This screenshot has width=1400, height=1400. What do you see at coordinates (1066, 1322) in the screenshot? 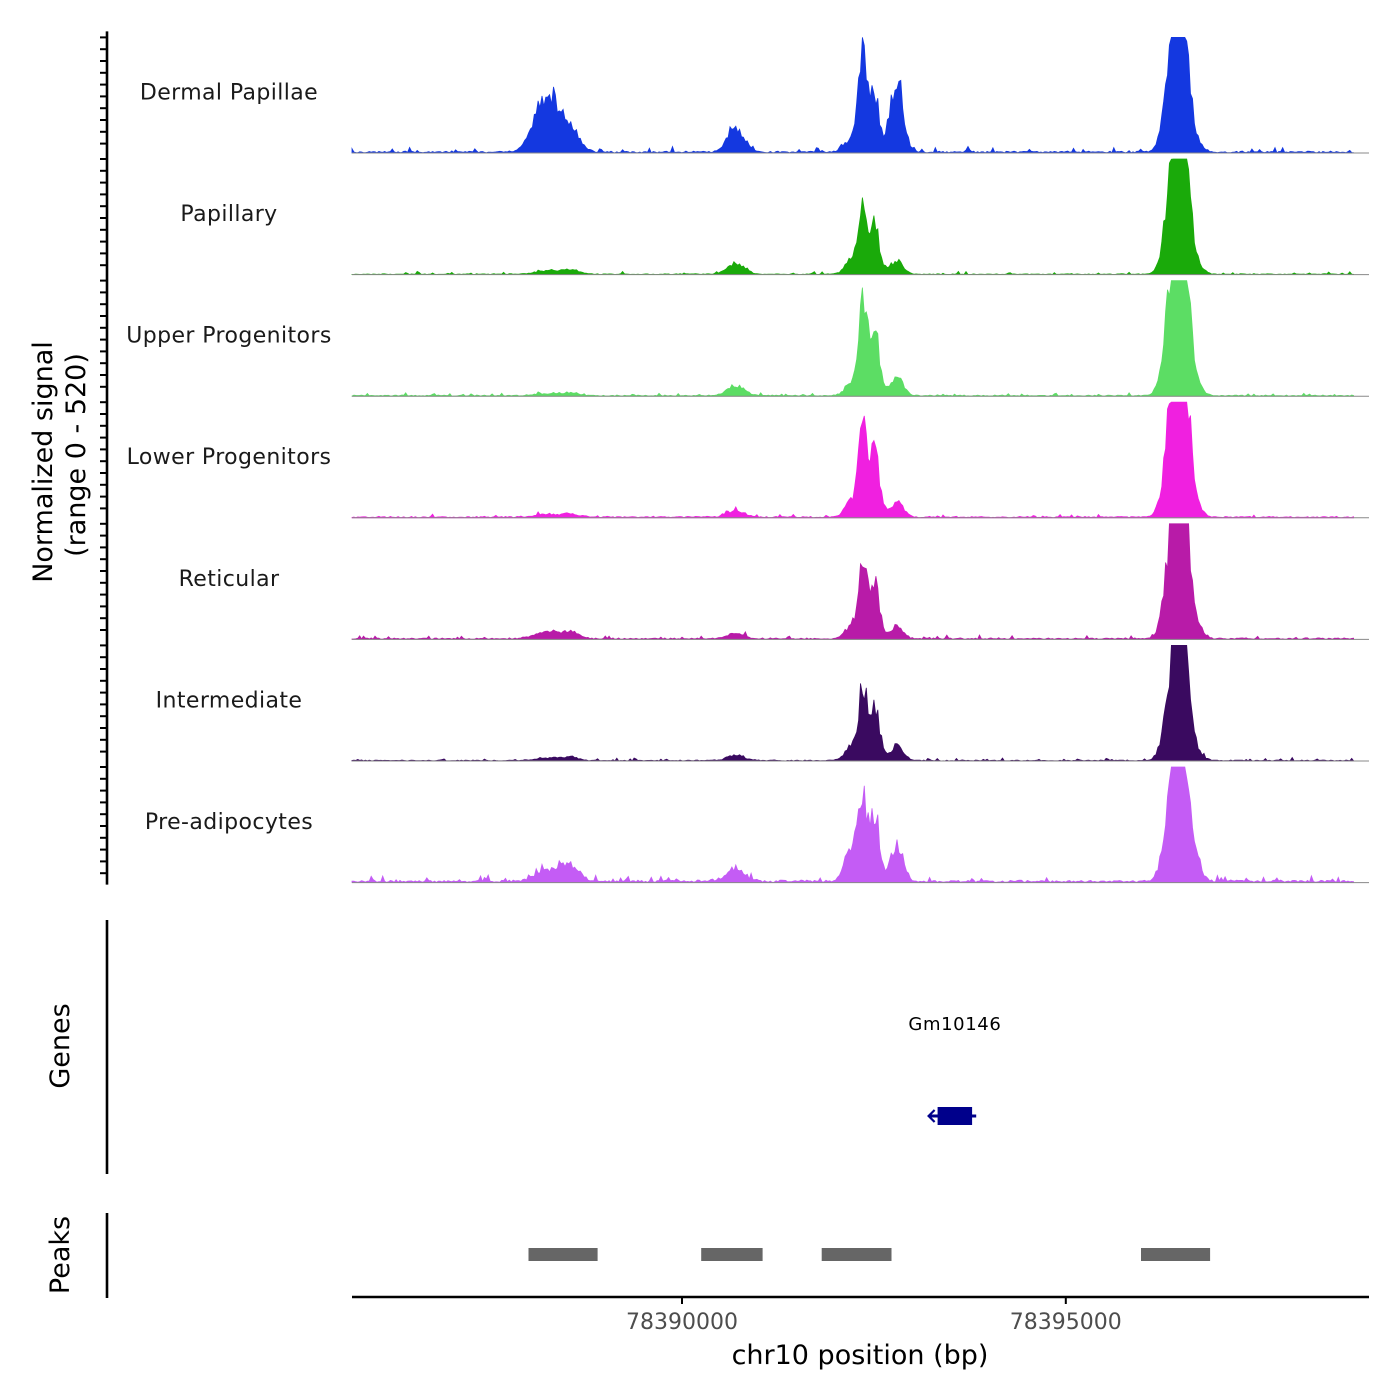
I see `x-tick-label: 78395000` at bounding box center [1066, 1322].